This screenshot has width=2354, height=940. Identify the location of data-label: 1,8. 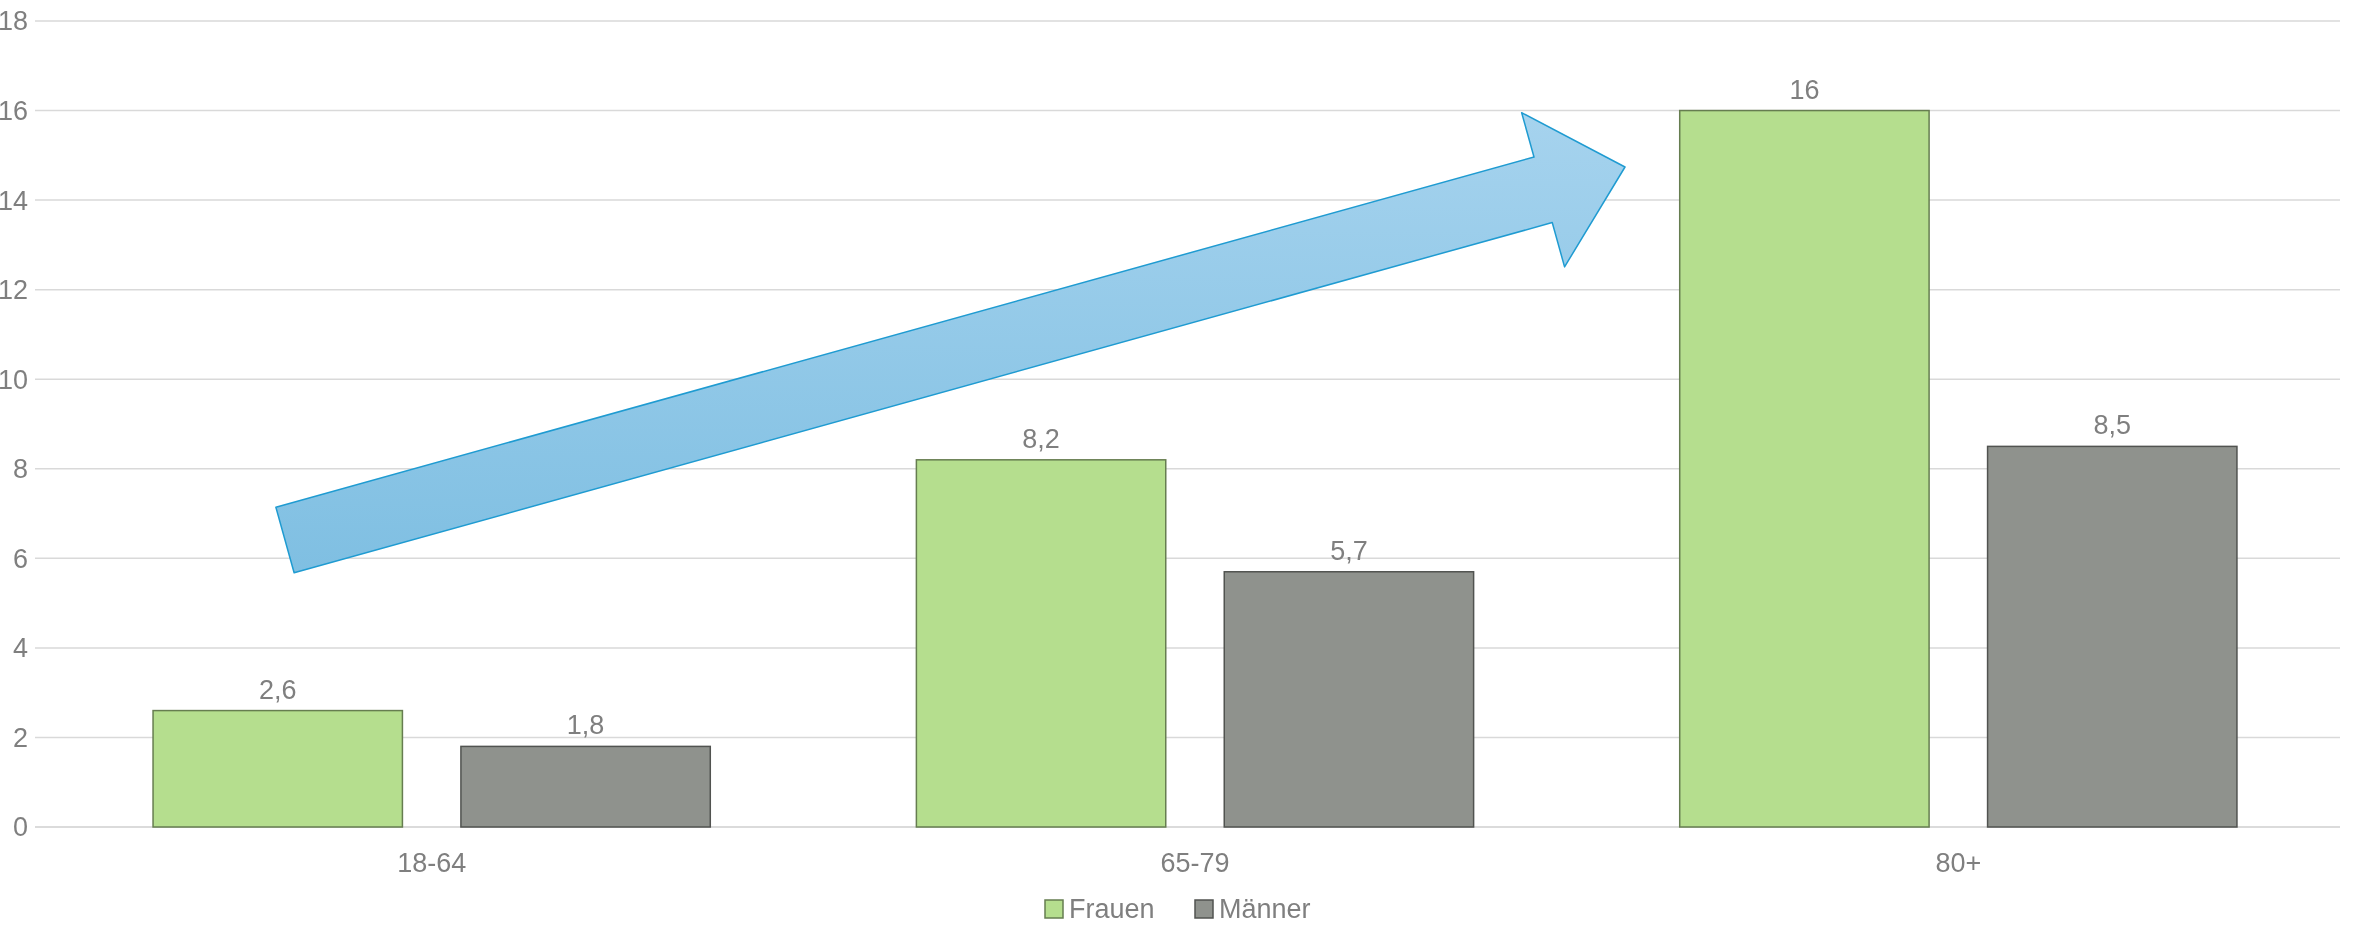
(585, 725).